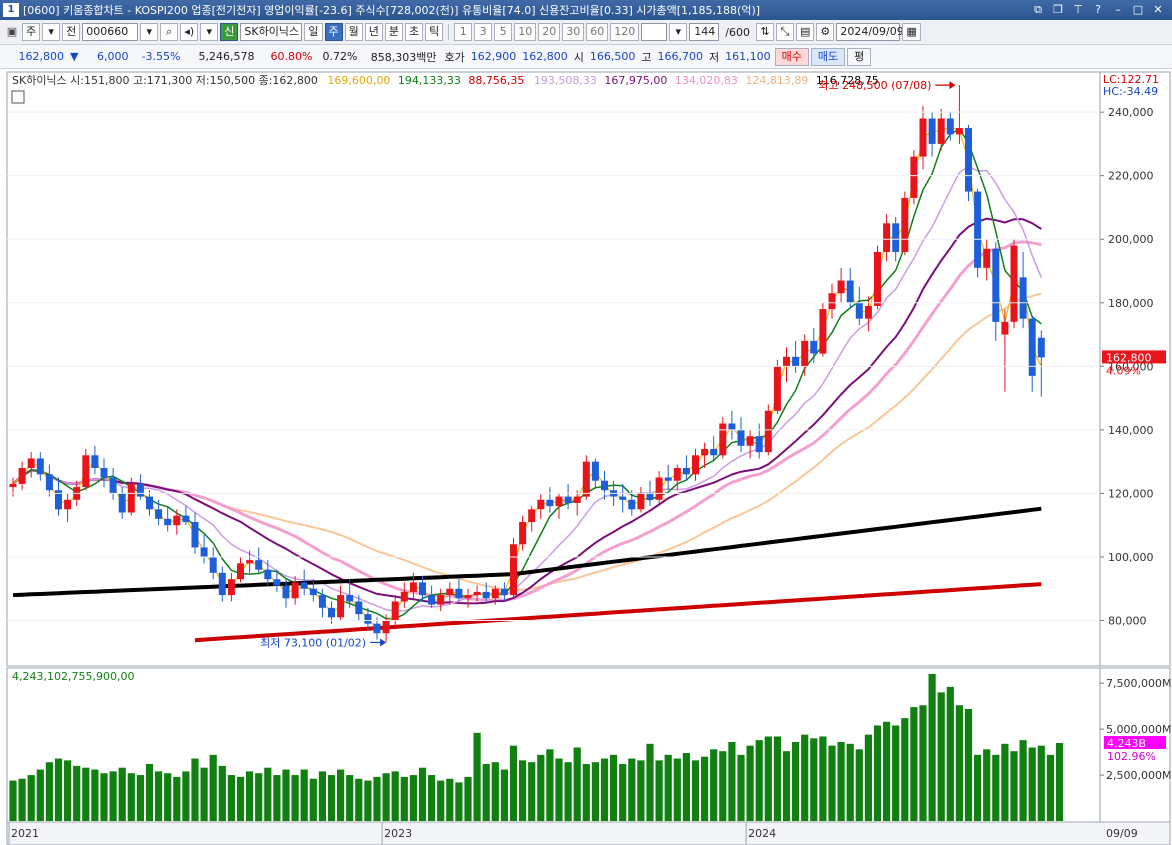  What do you see at coordinates (31, 32) in the screenshot?
I see `mode-select: 주` at bounding box center [31, 32].